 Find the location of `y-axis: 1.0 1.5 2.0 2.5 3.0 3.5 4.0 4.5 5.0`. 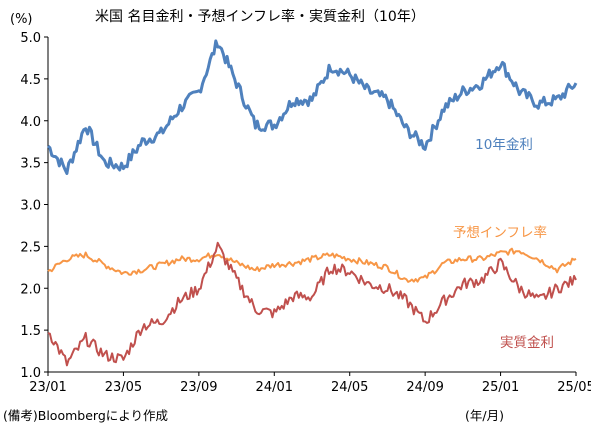

y-axis: 1.0 1.5 2.0 2.5 3.0 3.5 4.0 4.5 5.0 is located at coordinates (34, 206).